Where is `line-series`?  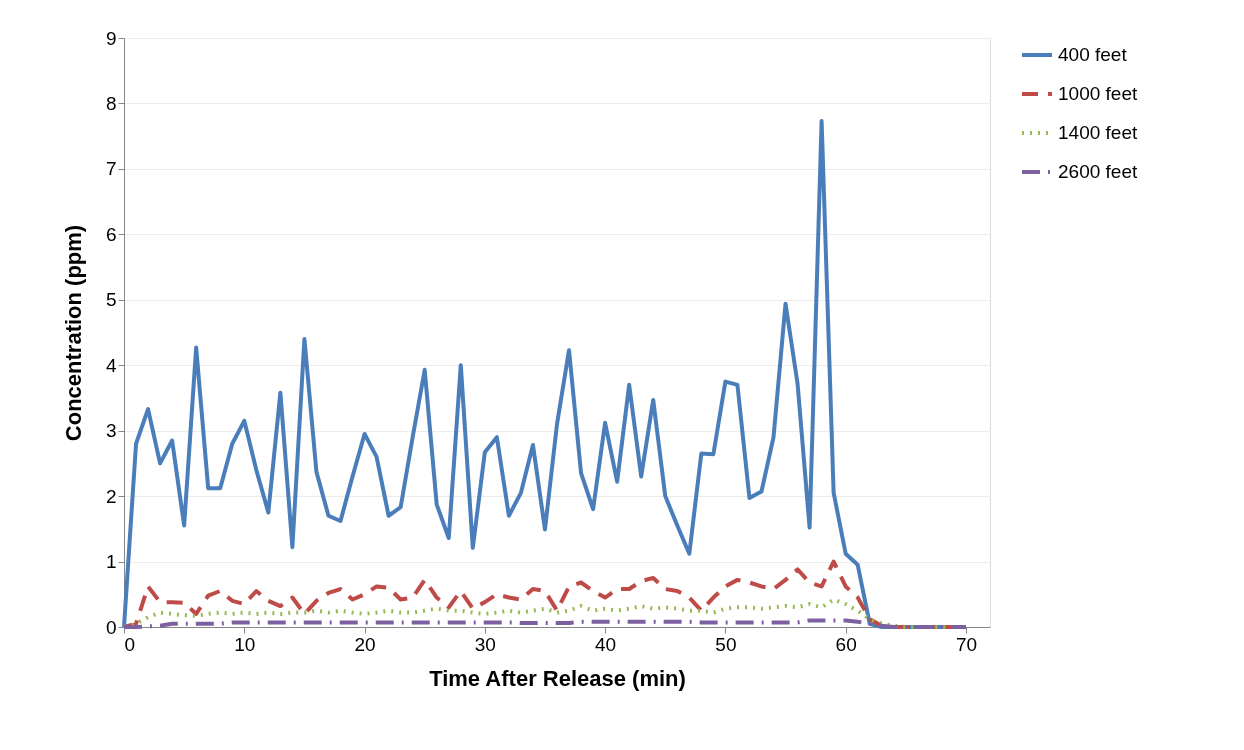
line-series is located at coordinates (545, 623).